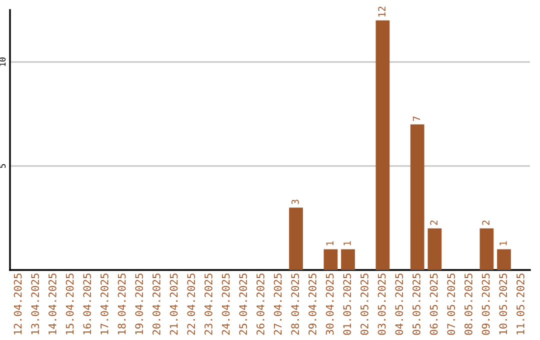  What do you see at coordinates (295, 202) in the screenshot?
I see `data-label: 3` at bounding box center [295, 202].